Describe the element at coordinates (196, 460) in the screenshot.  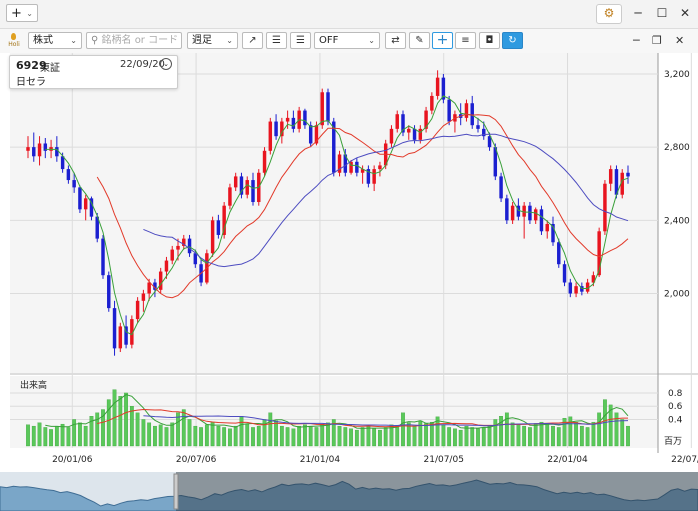
I see `x-tick-label: 20/07/06` at that location.